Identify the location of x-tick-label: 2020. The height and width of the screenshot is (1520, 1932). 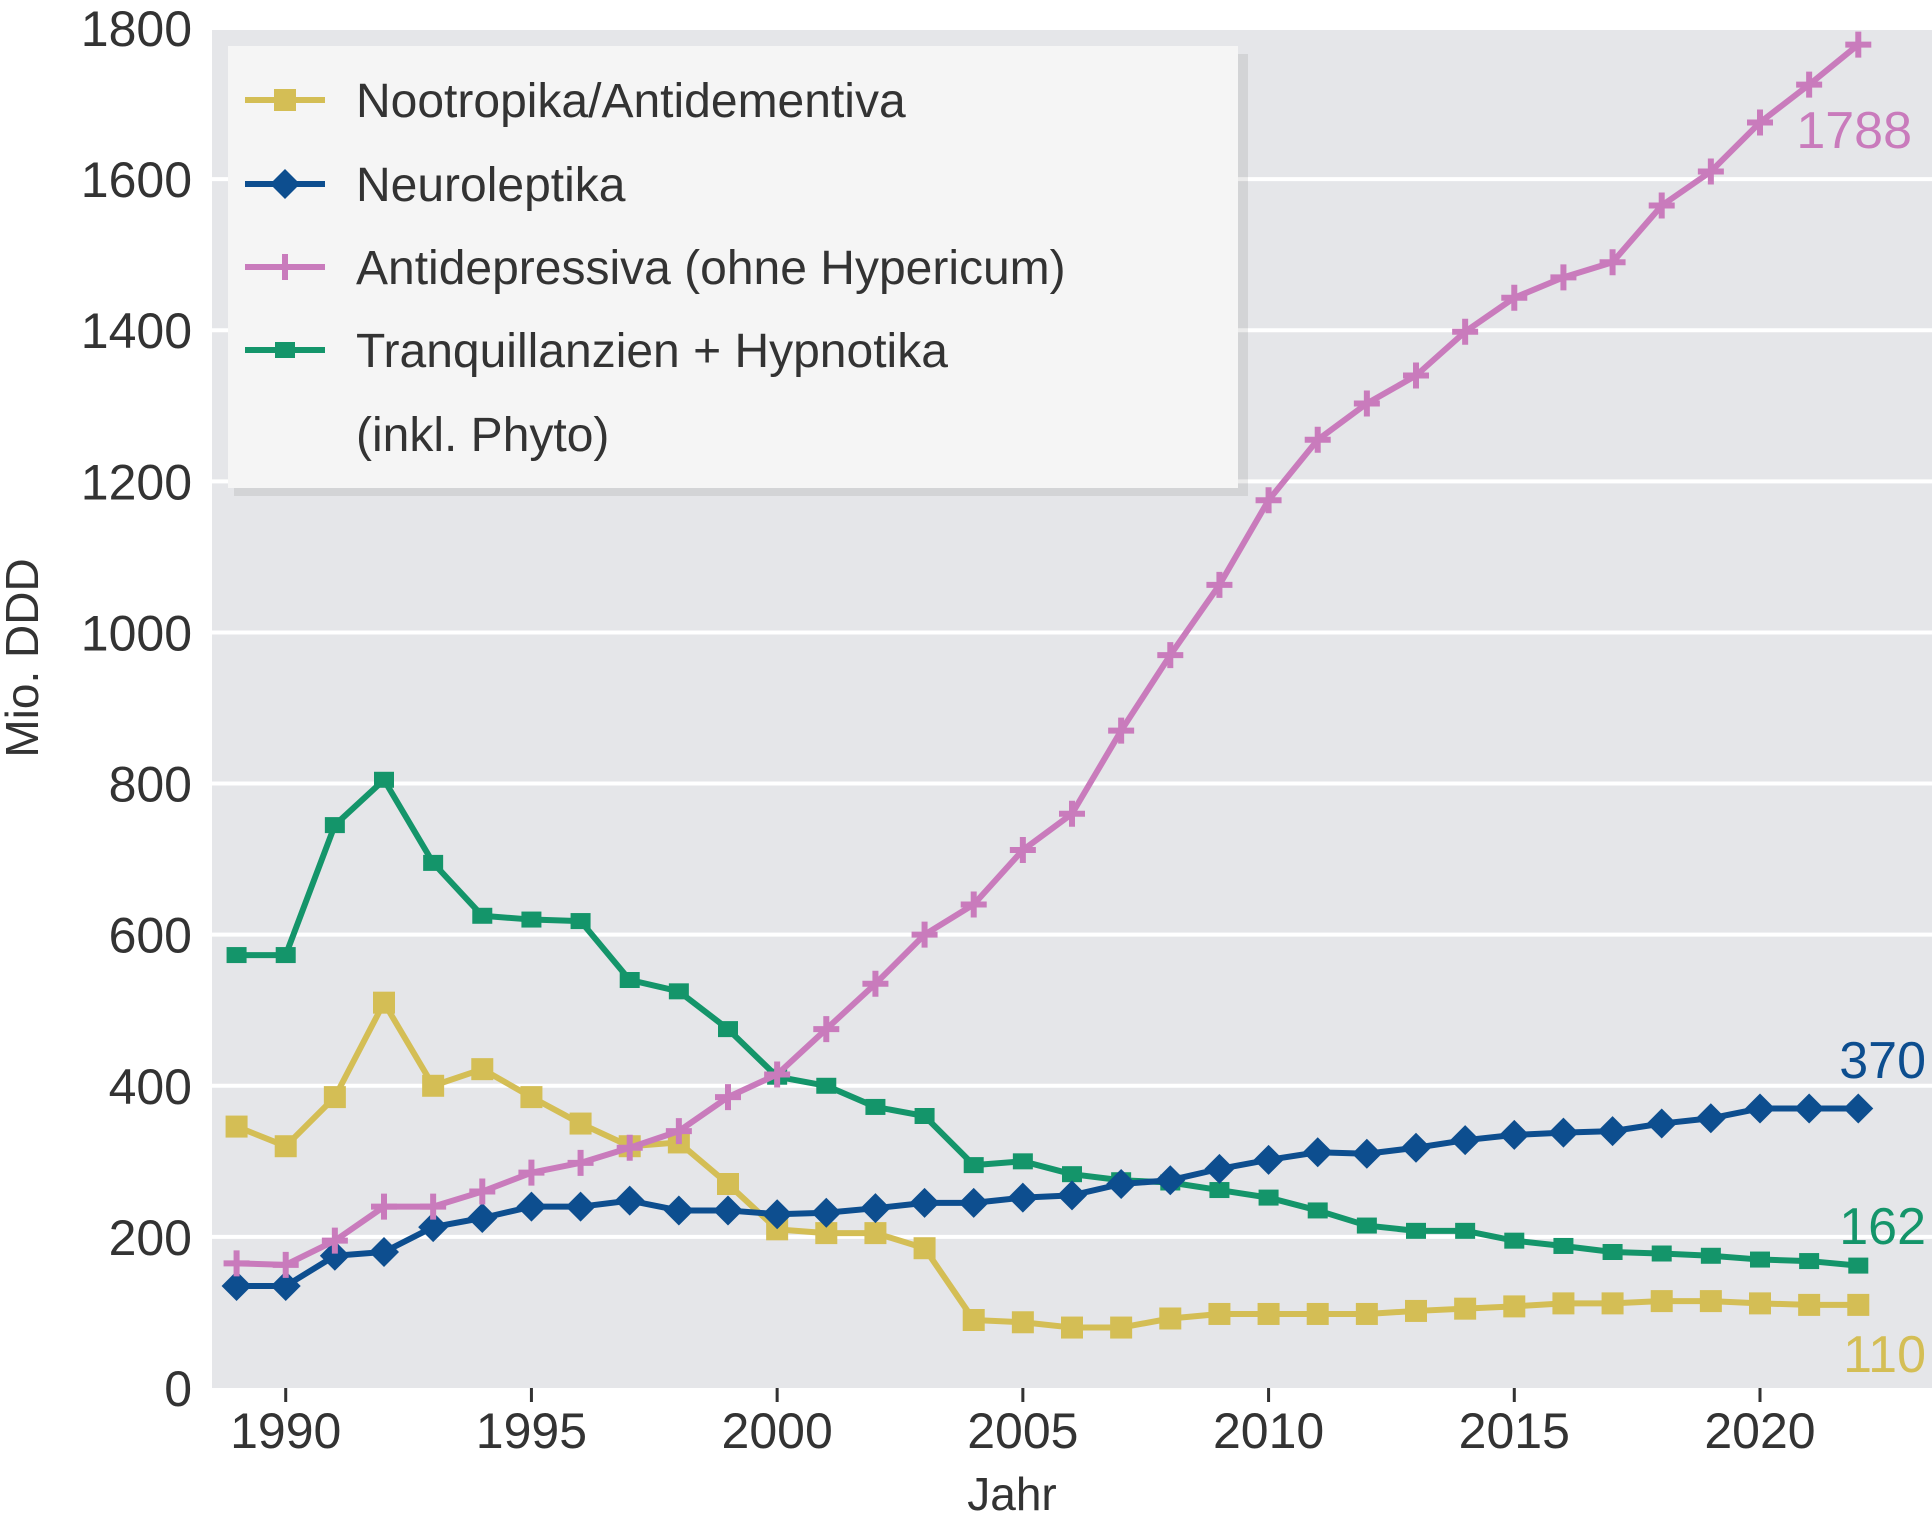
(1759, 1431).